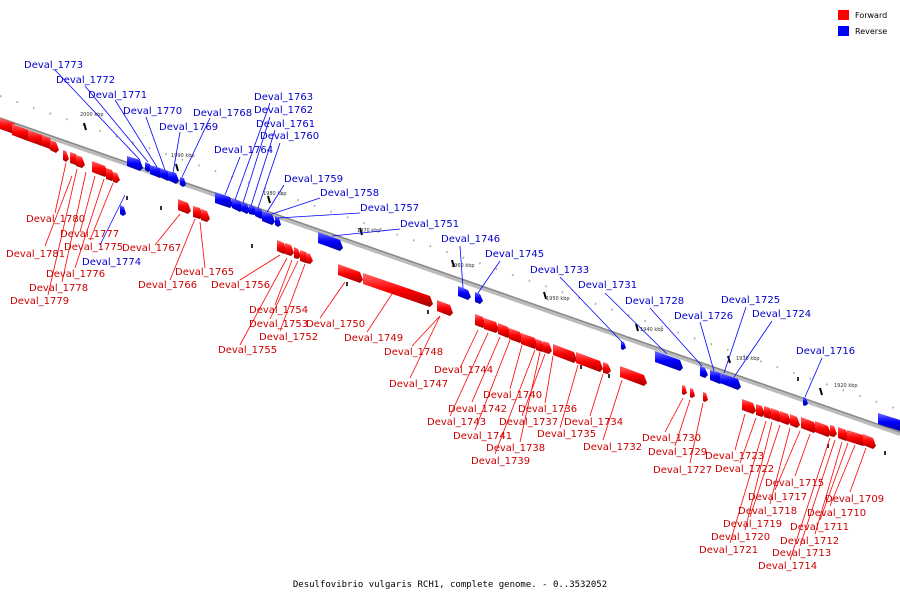 Image resolution: width=900 pixels, height=600 pixels. What do you see at coordinates (463, 370) in the screenshot?
I see `label-deval-1744: Deval_1744` at bounding box center [463, 370].